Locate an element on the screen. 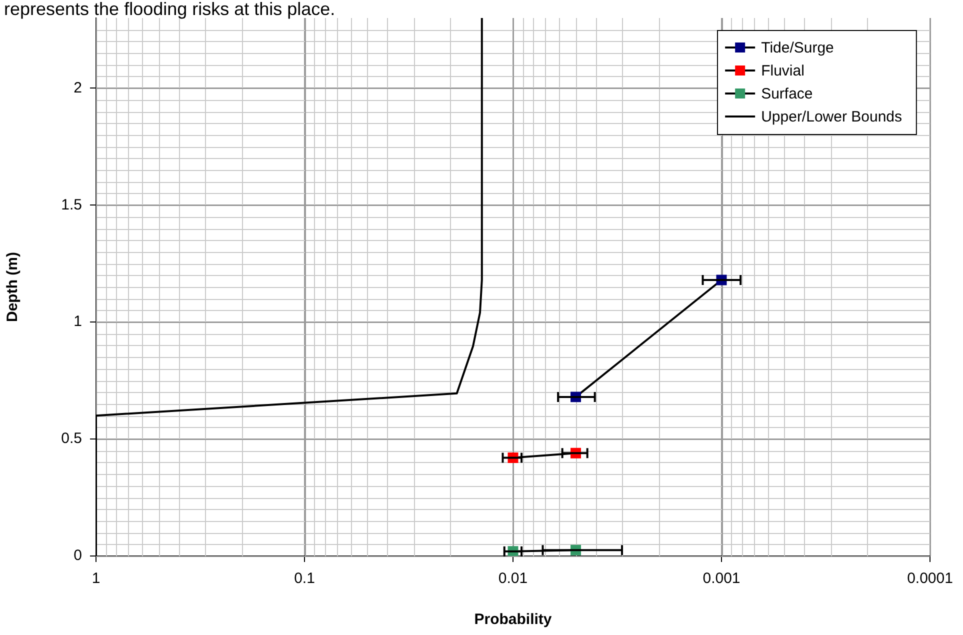 The image size is (963, 635). x-tick-label: 0.001 is located at coordinates (721, 579).